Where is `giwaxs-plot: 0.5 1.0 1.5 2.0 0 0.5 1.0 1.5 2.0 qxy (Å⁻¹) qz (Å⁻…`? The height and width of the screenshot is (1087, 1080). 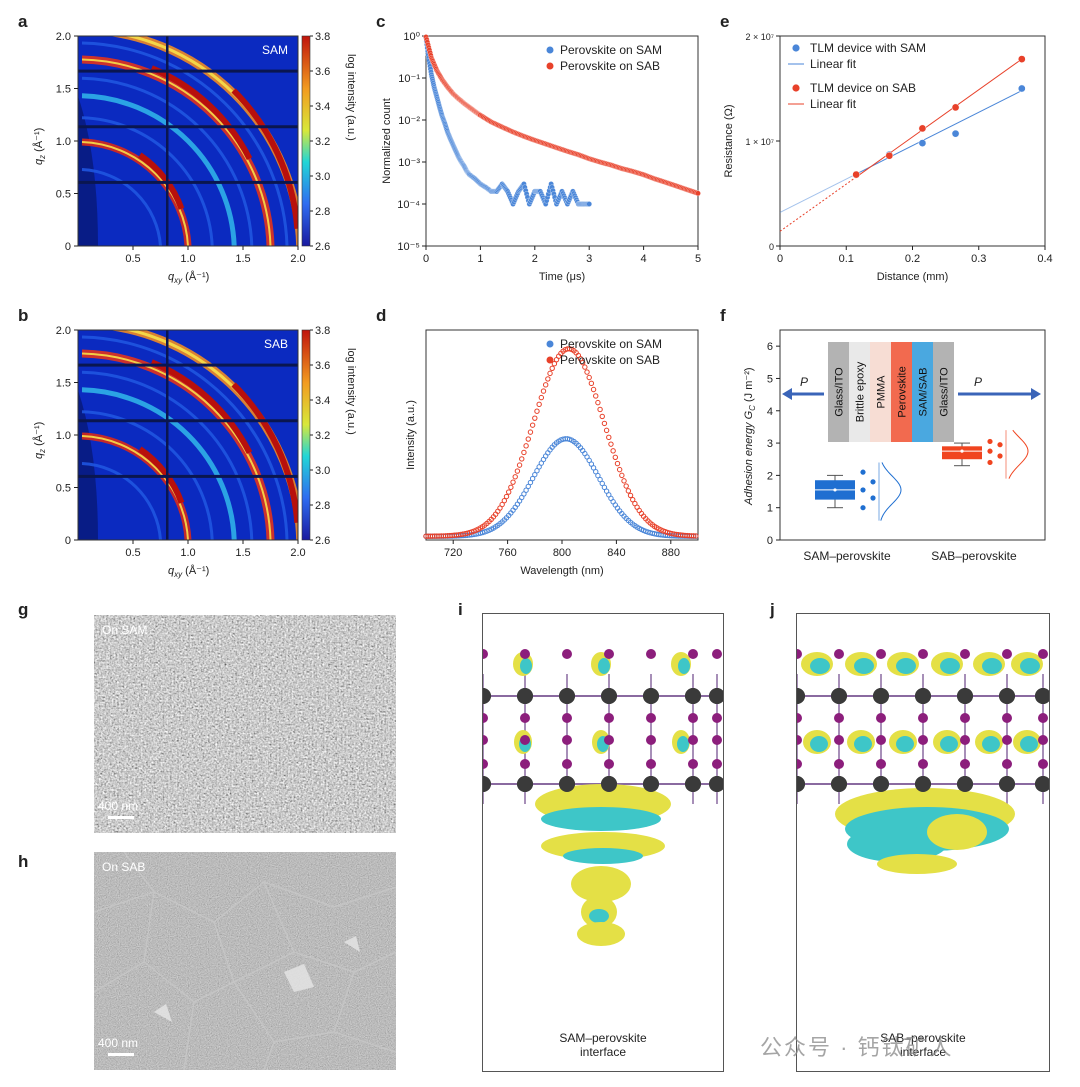 giwaxs-plot: 0.5 1.0 1.5 2.0 0 0.5 1.0 1.5 2.0 qxy (Å⁻¹) qz (Å⁻… is located at coordinates (194, 452).